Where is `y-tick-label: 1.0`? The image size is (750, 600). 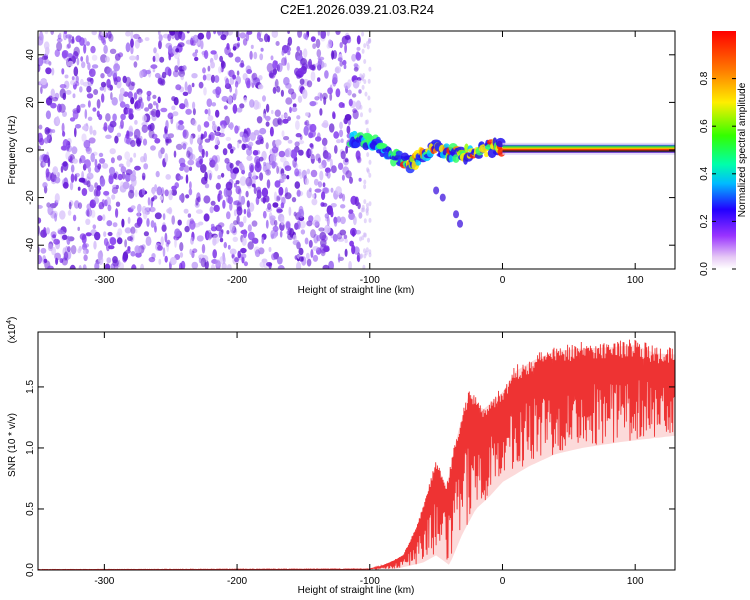 y-tick-label: 1.0 is located at coordinates (30, 448).